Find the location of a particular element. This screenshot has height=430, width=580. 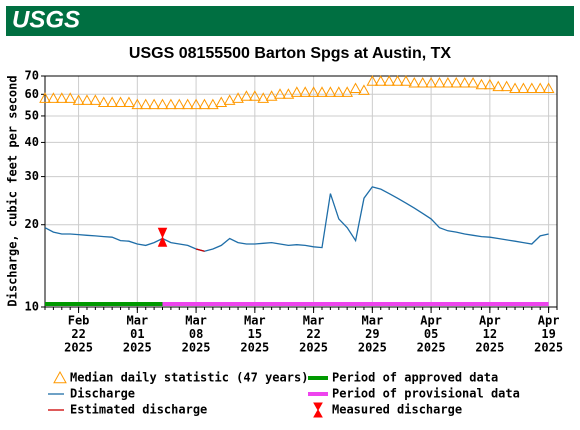

y-tick-label: 60 is located at coordinates (32, 94).